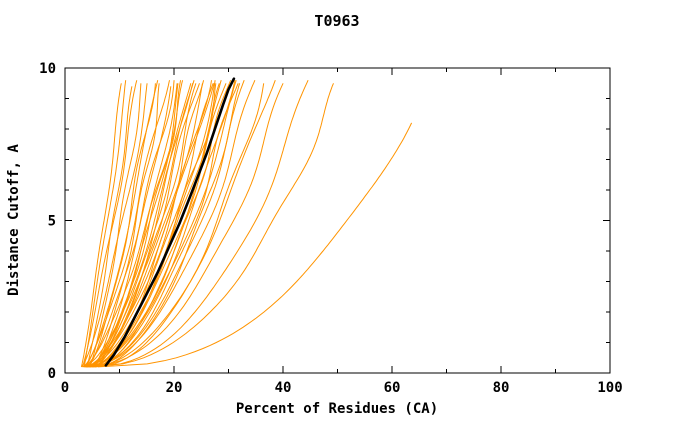  What do you see at coordinates (65, 388) in the screenshot?
I see `x-tick-label: 0` at bounding box center [65, 388].